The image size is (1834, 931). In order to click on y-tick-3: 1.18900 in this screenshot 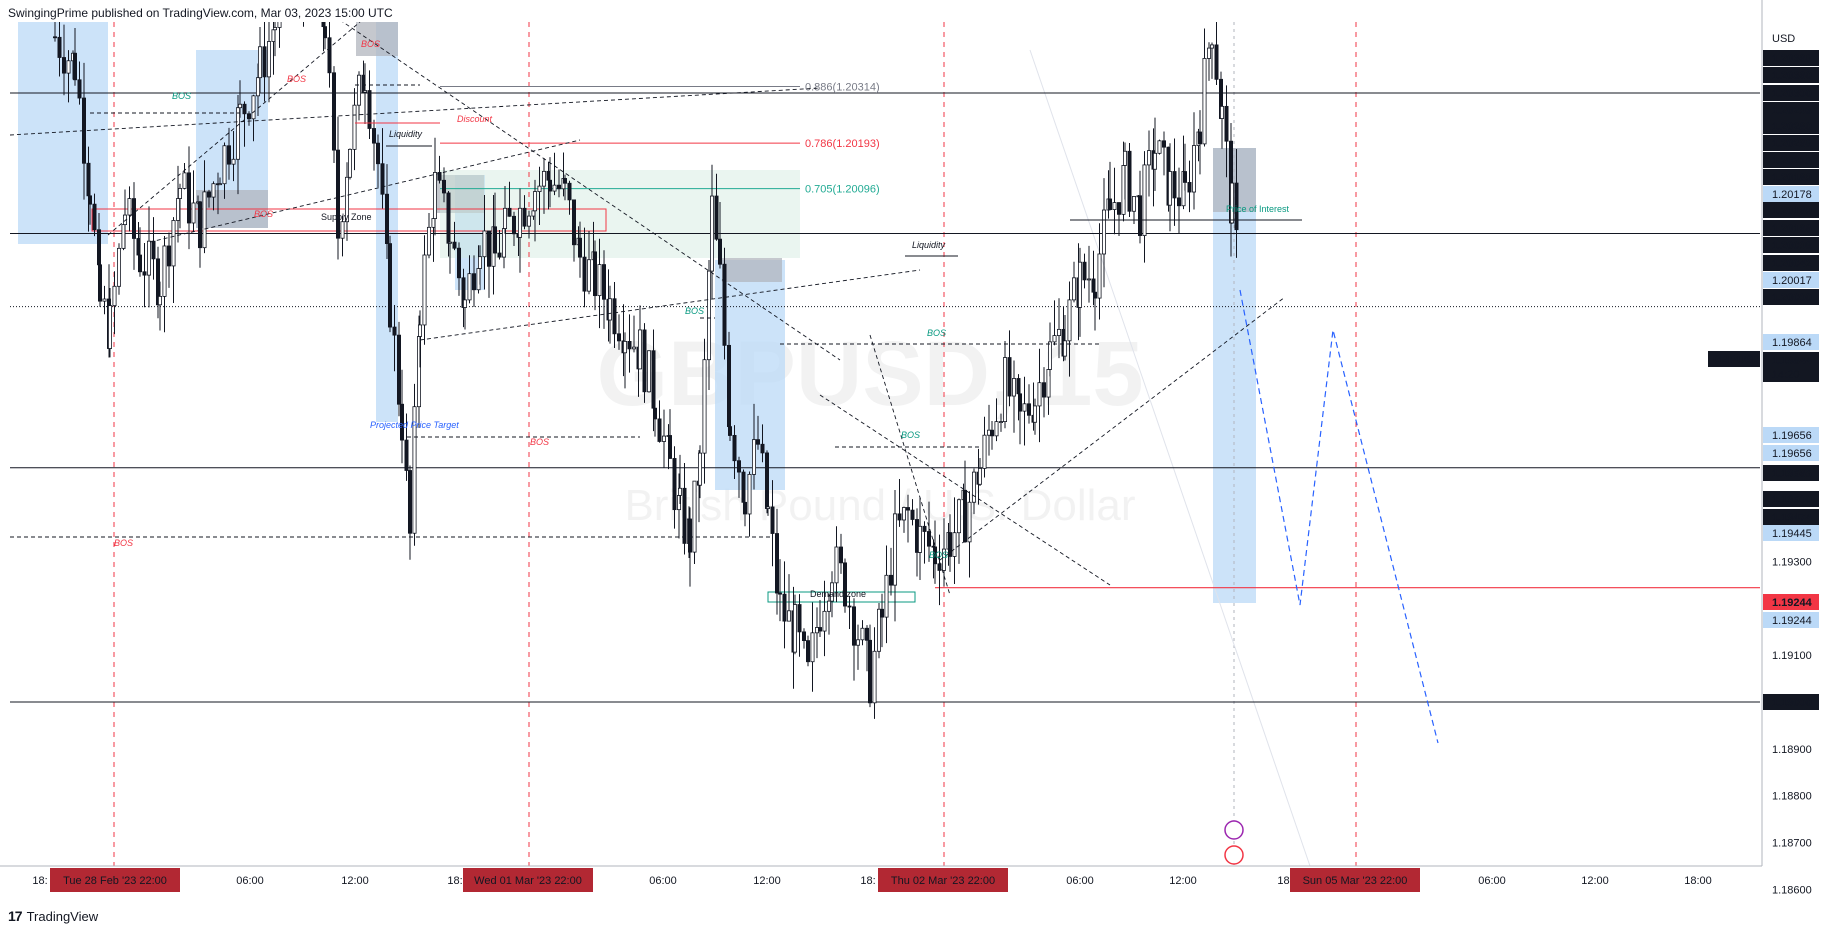, I will do `click(1792, 750)`.